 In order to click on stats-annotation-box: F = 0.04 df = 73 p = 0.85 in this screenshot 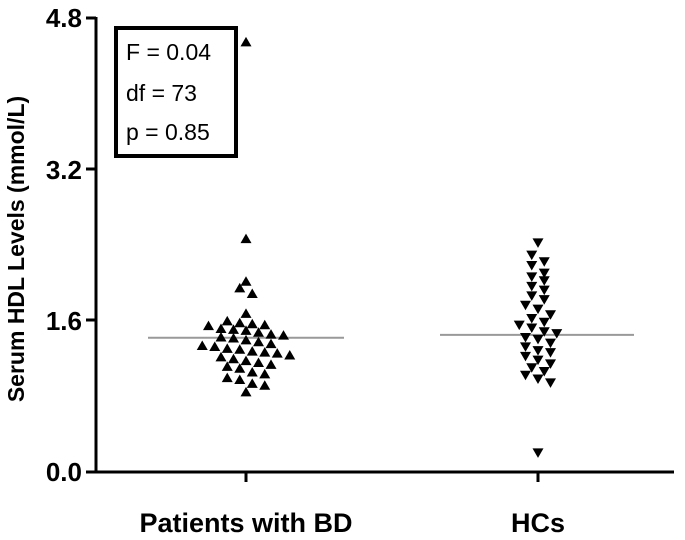, I will do `click(176, 92)`.